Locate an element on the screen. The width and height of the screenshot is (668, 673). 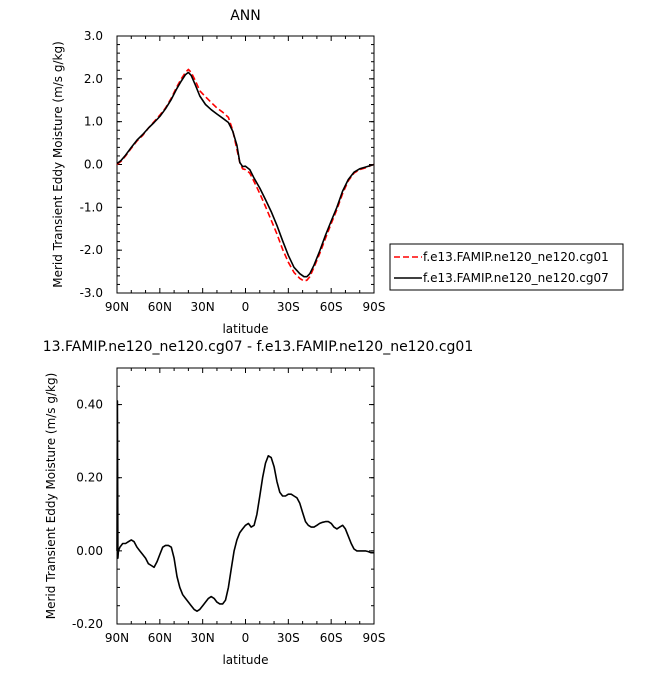
y-tick-label: -0.20 is located at coordinates (87, 624).